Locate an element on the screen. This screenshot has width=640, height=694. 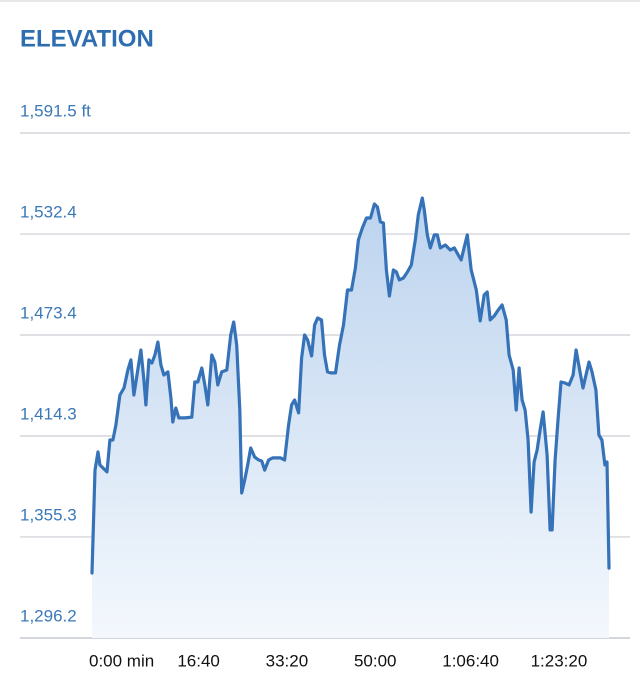
y-tick-label: 1,355.3 is located at coordinates (48, 514).